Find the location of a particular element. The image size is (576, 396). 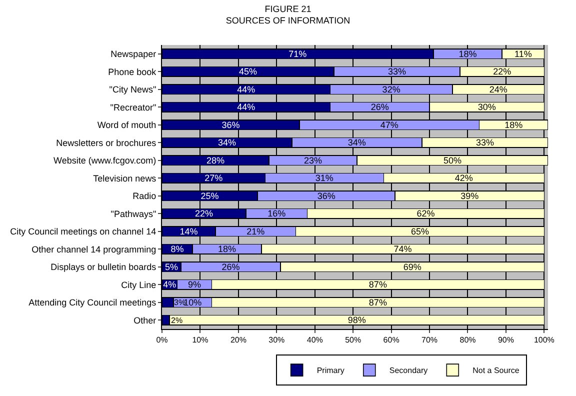

x-tick-label: 40% is located at coordinates (314, 340).